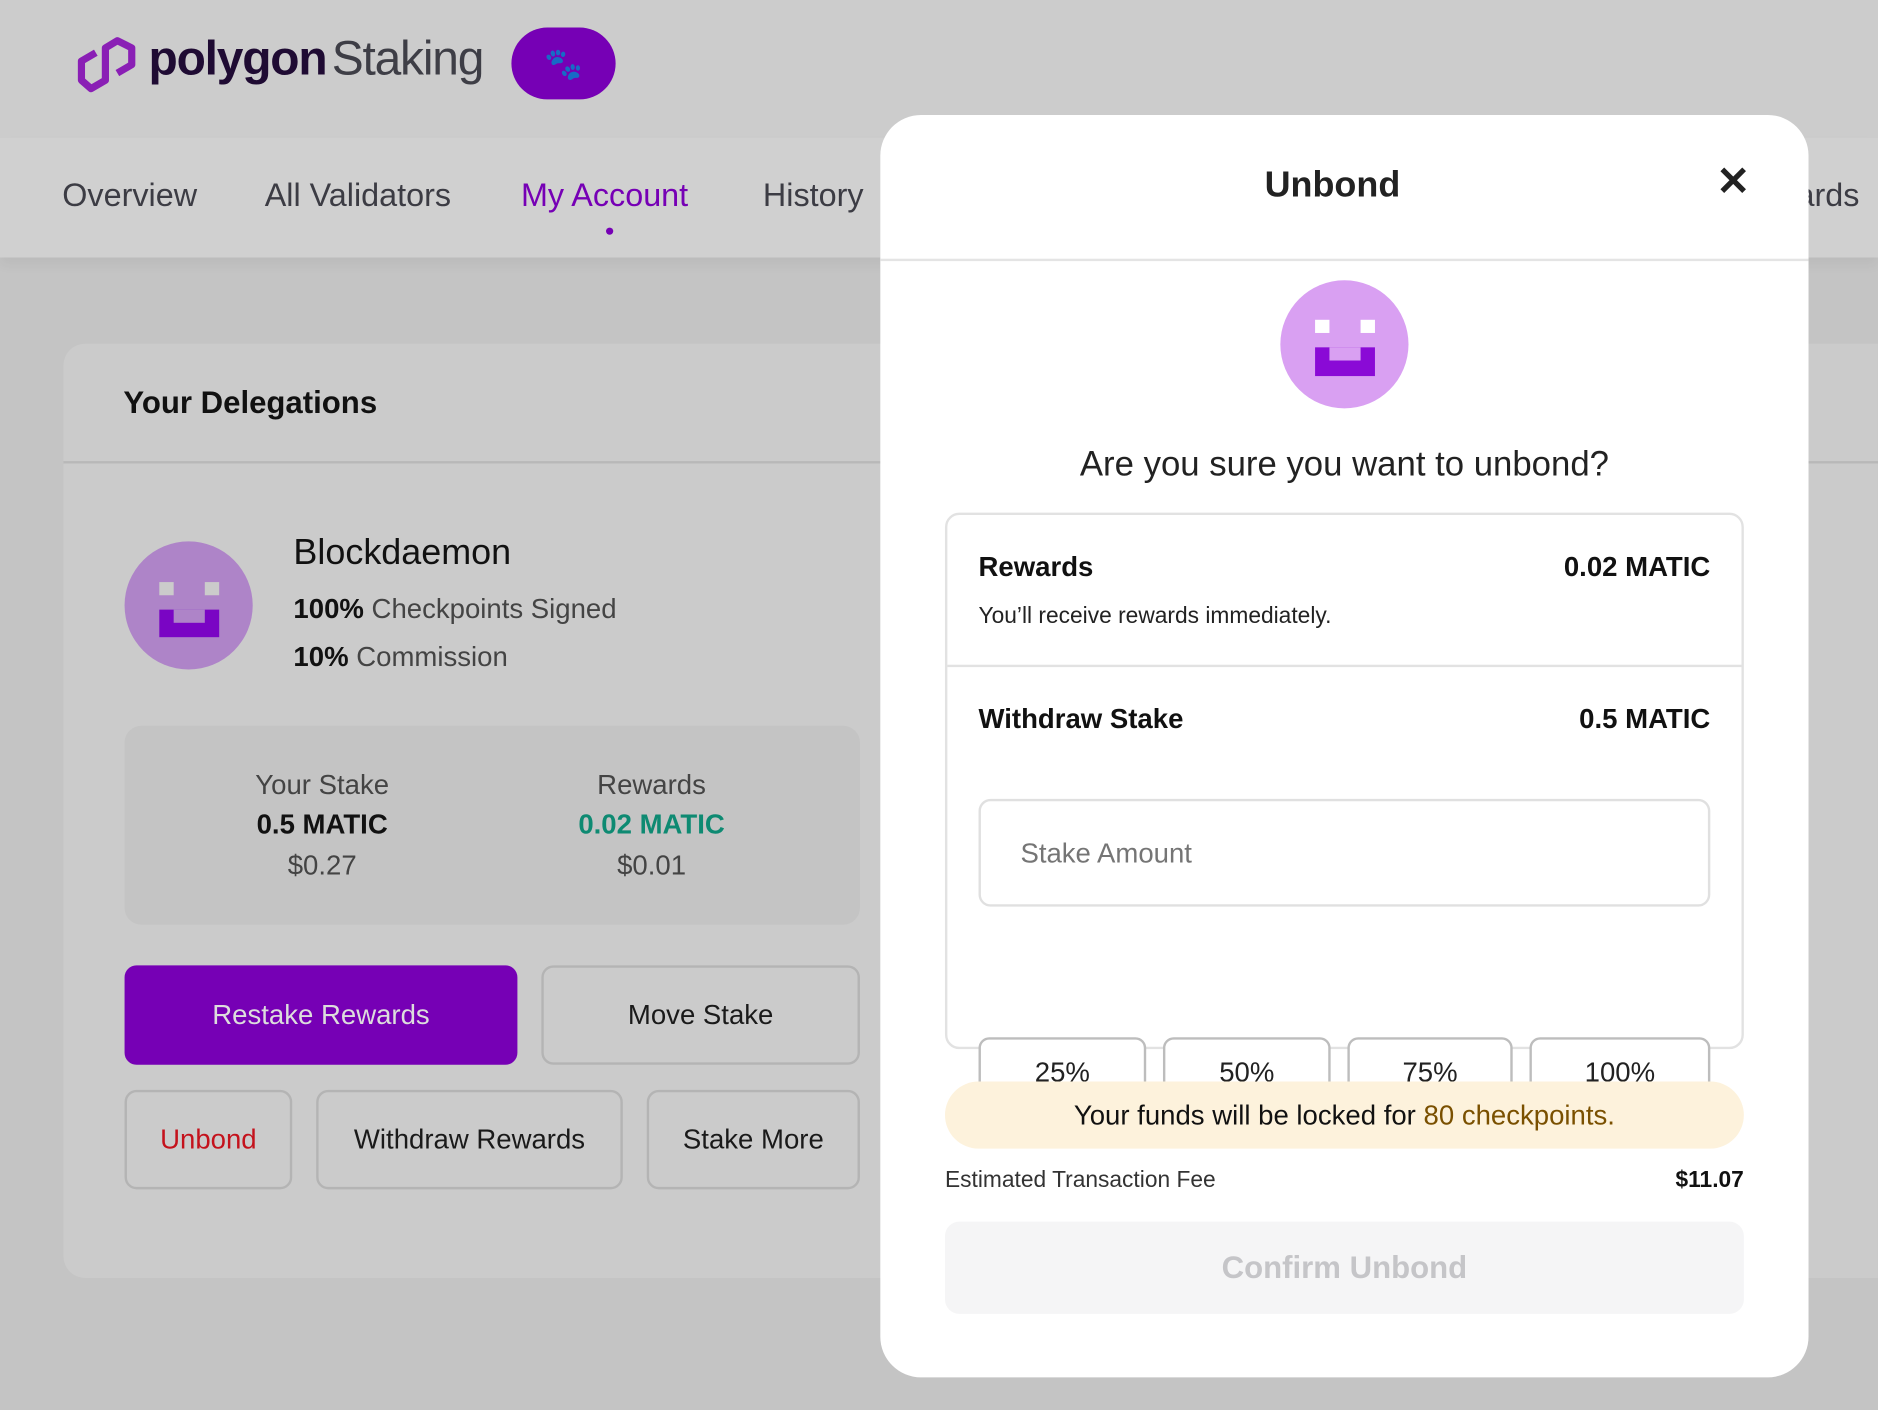 Image resolution: width=1878 pixels, height=1410 pixels. What do you see at coordinates (604, 195) in the screenshot?
I see `tab-my-account: My Account` at bounding box center [604, 195].